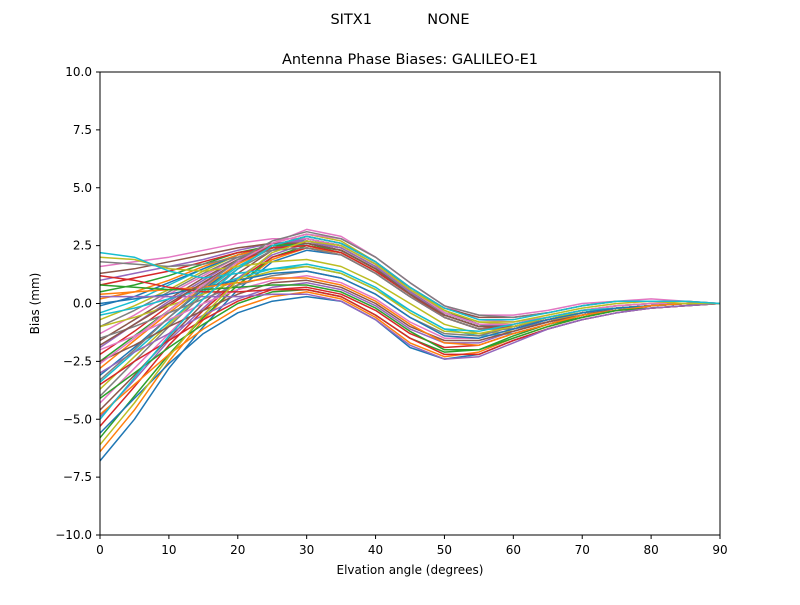  I want to click on x-tick-label: 20, so click(237, 550).